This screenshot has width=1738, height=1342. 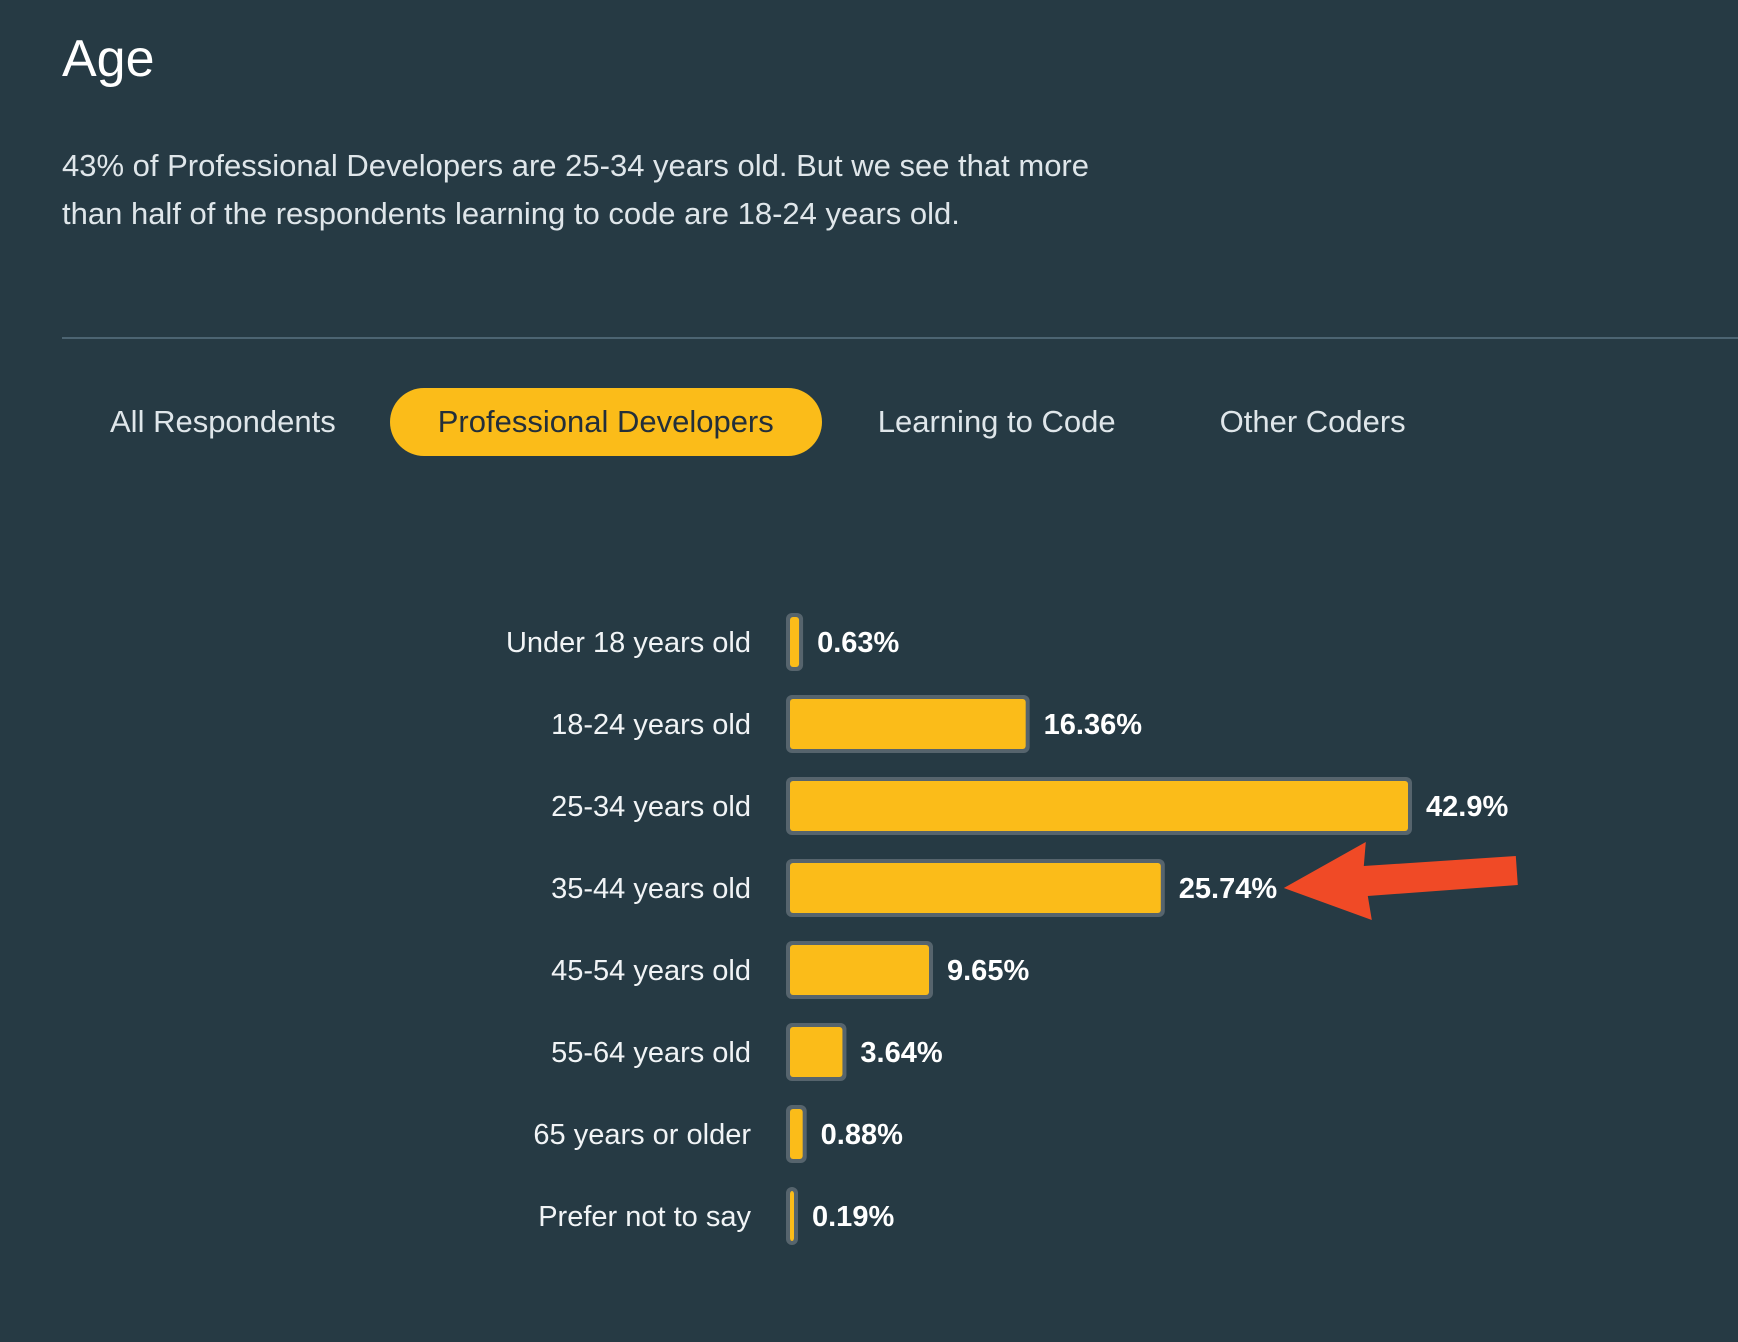 What do you see at coordinates (223, 421) in the screenshot?
I see `tab-all-respondents: All Respondents` at bounding box center [223, 421].